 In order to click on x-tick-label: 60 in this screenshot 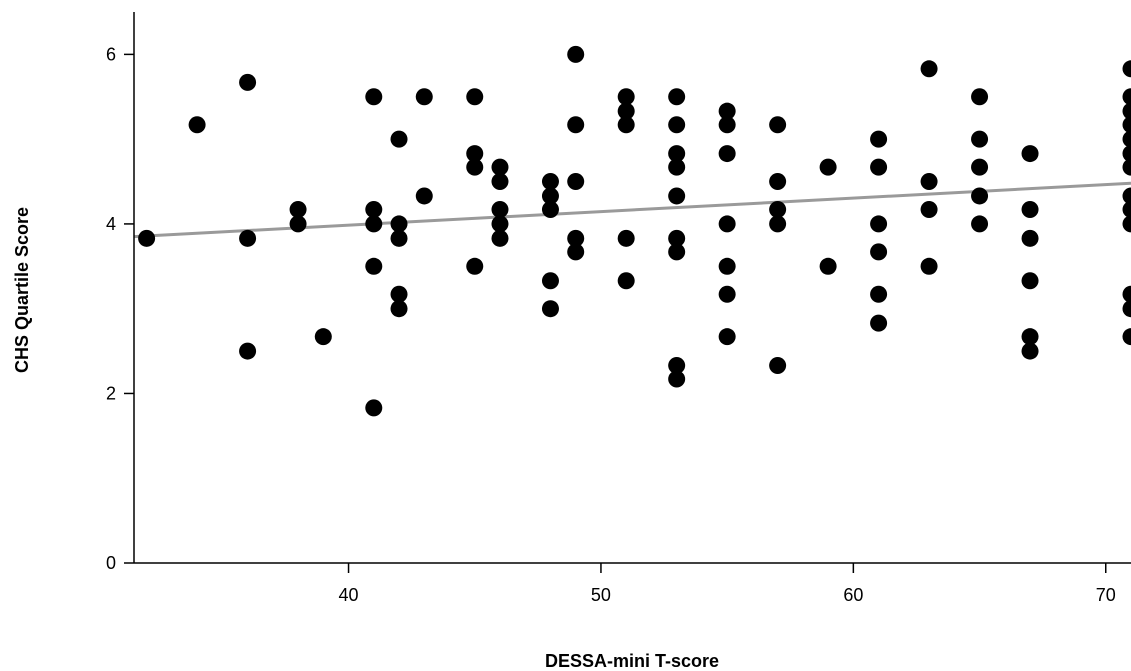, I will do `click(853, 595)`.